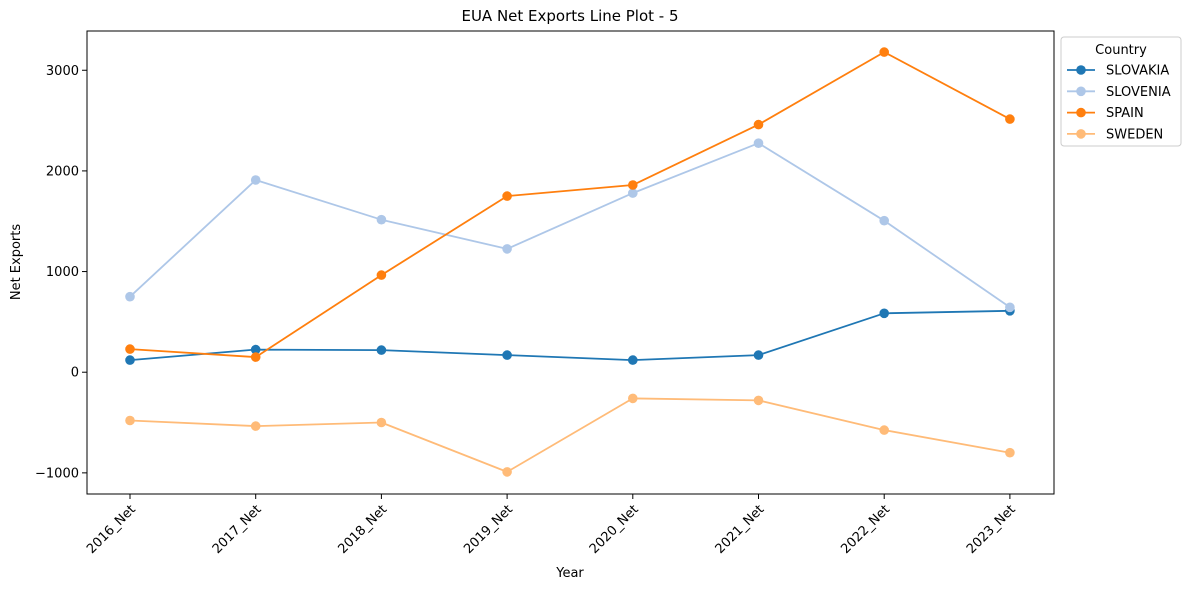 The width and height of the screenshot is (1189, 594). I want to click on legend-item-slovakia: SLOVAKIA, so click(1118, 71).